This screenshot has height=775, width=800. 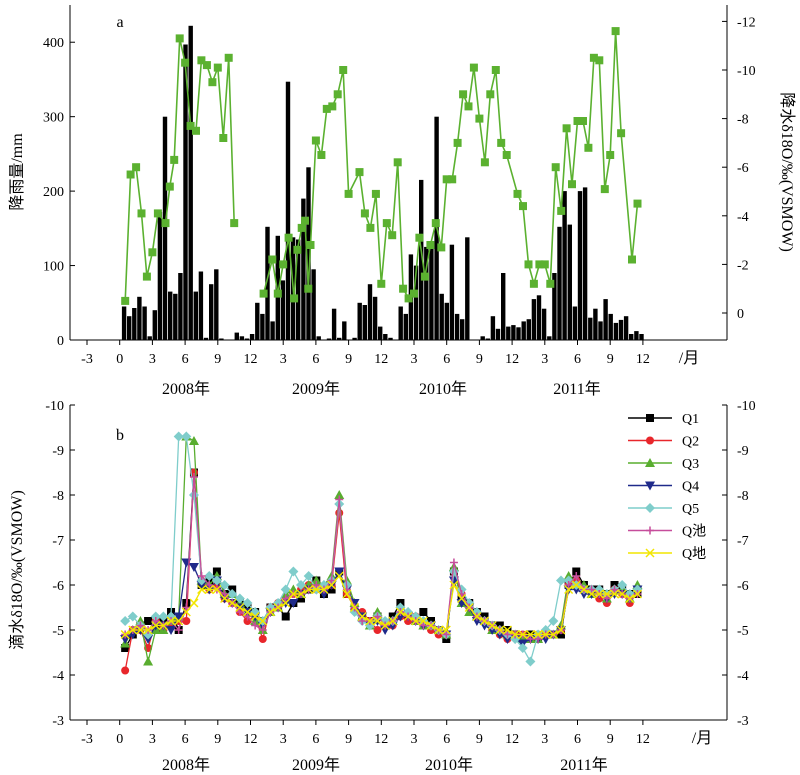 I want to click on x-tick-label-b: -3, so click(x=87, y=739).